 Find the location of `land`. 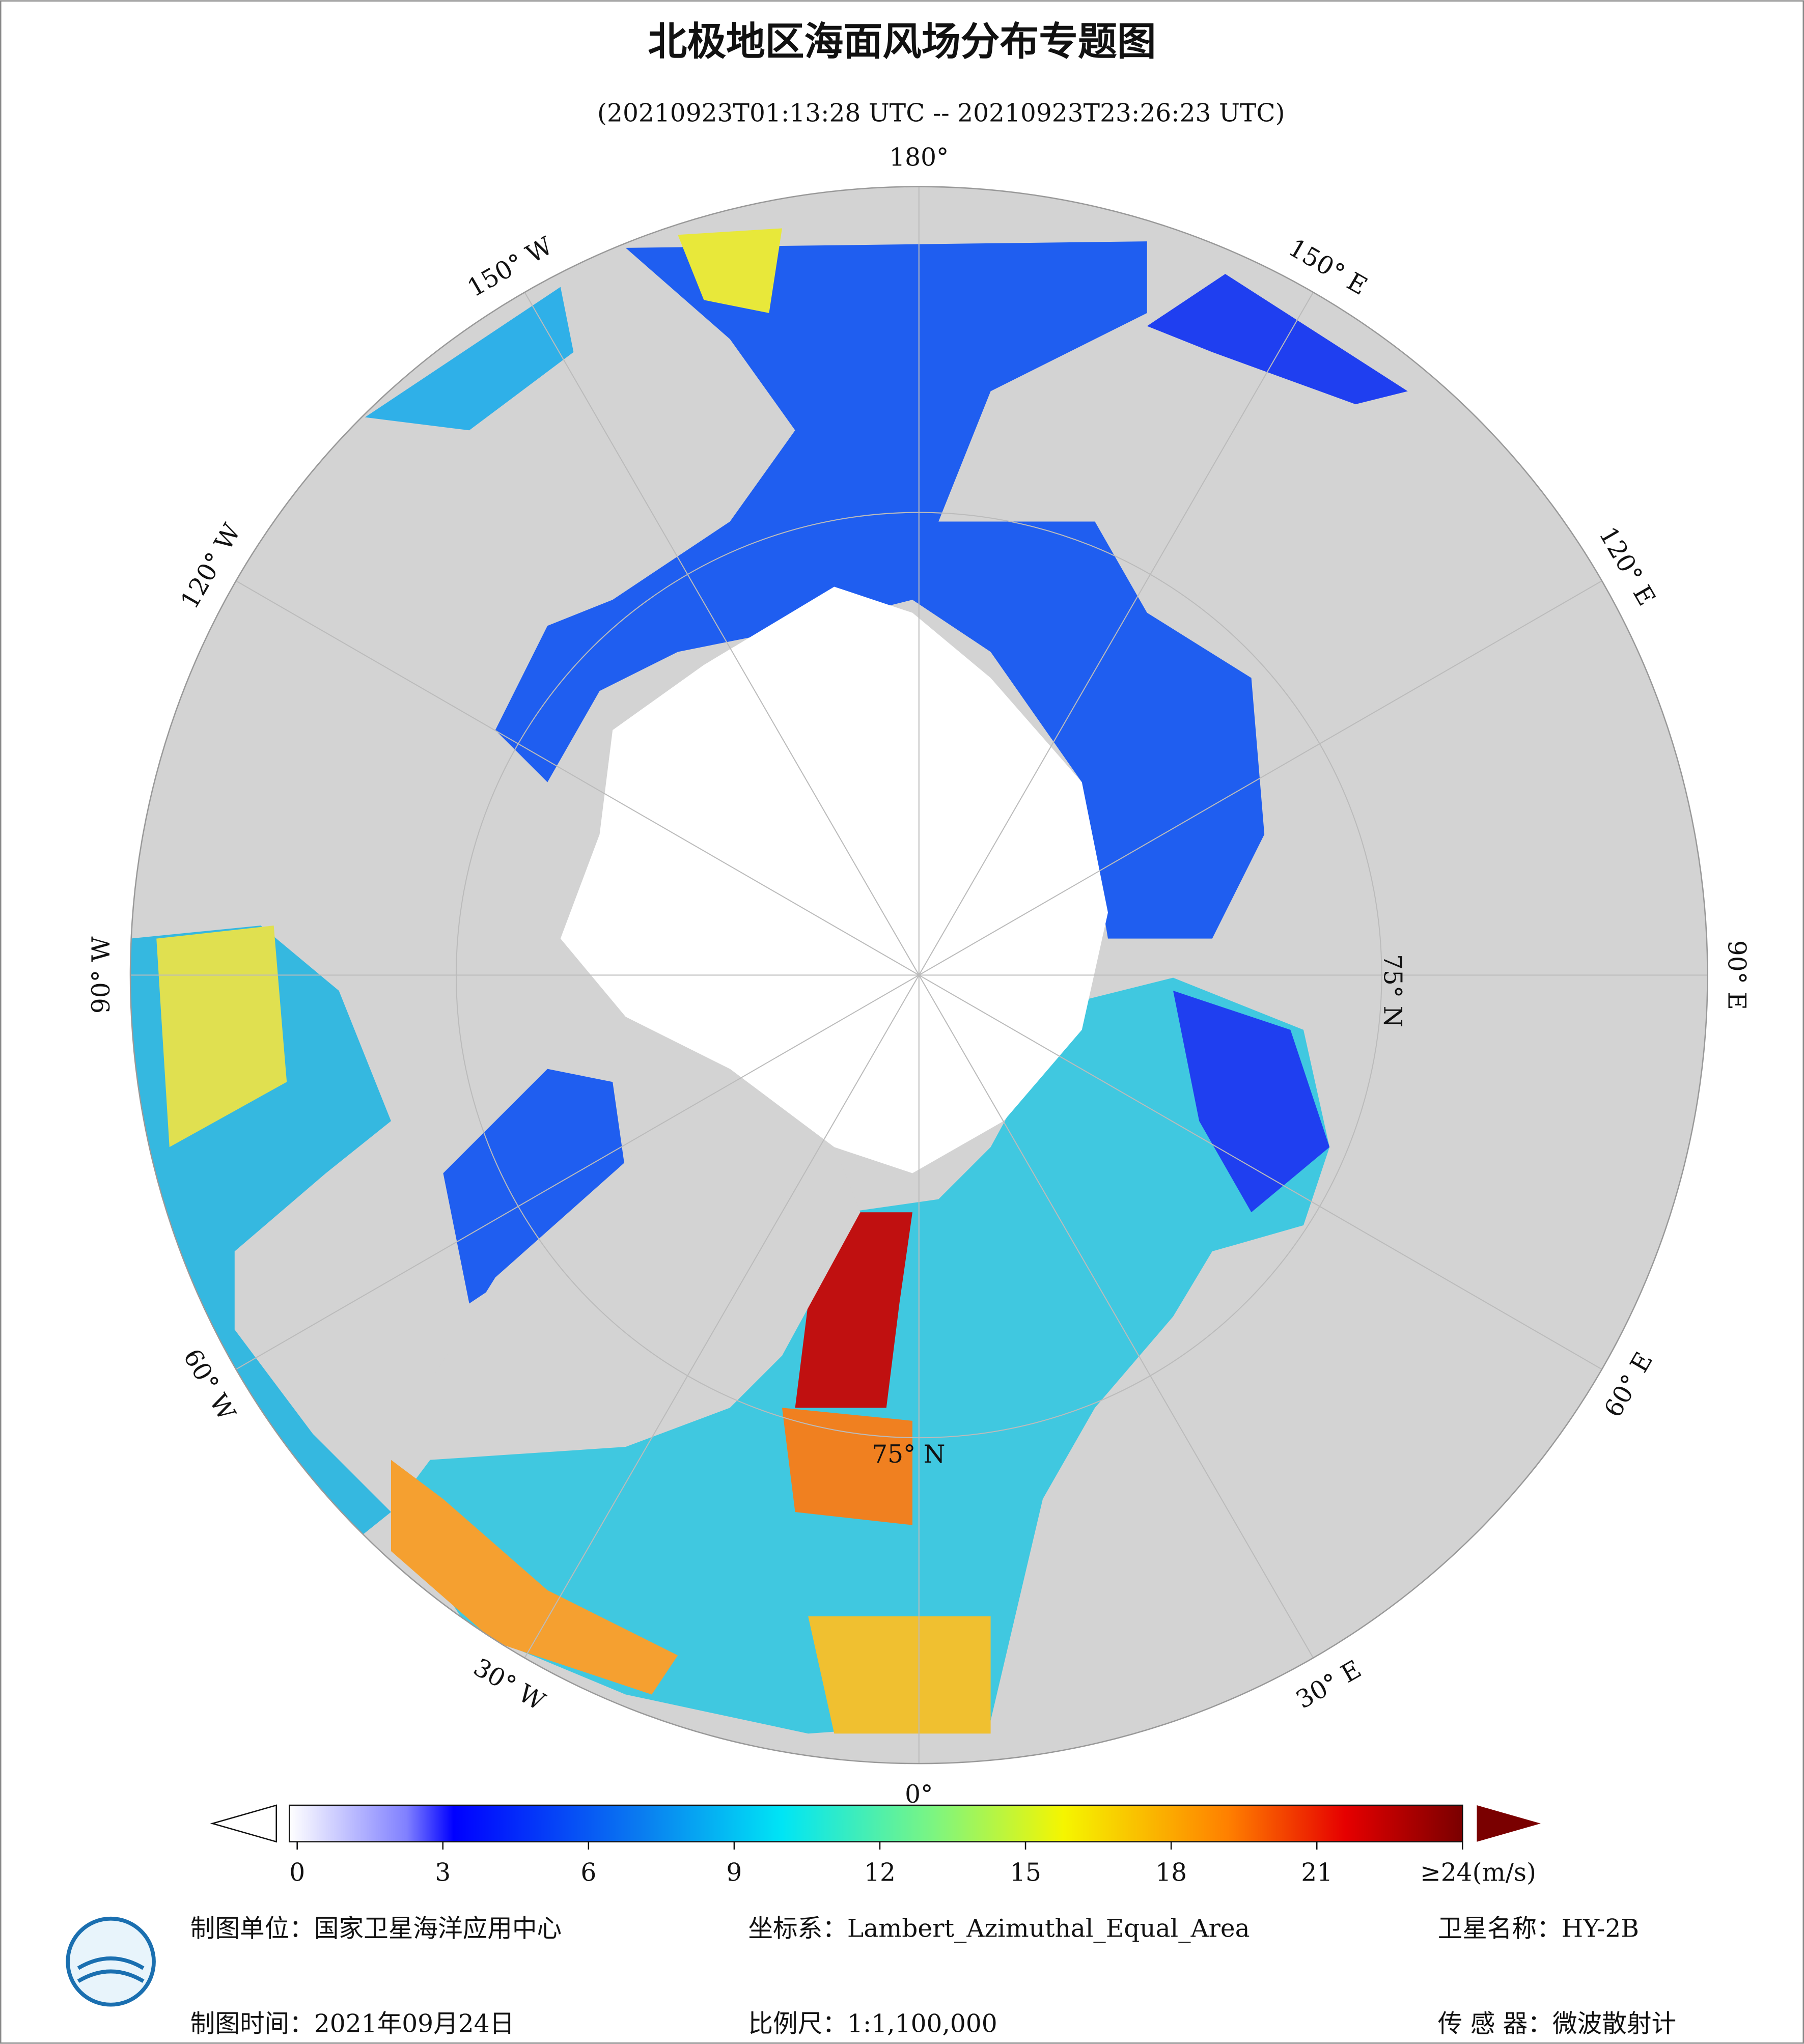

land is located at coordinates (645, 1251).